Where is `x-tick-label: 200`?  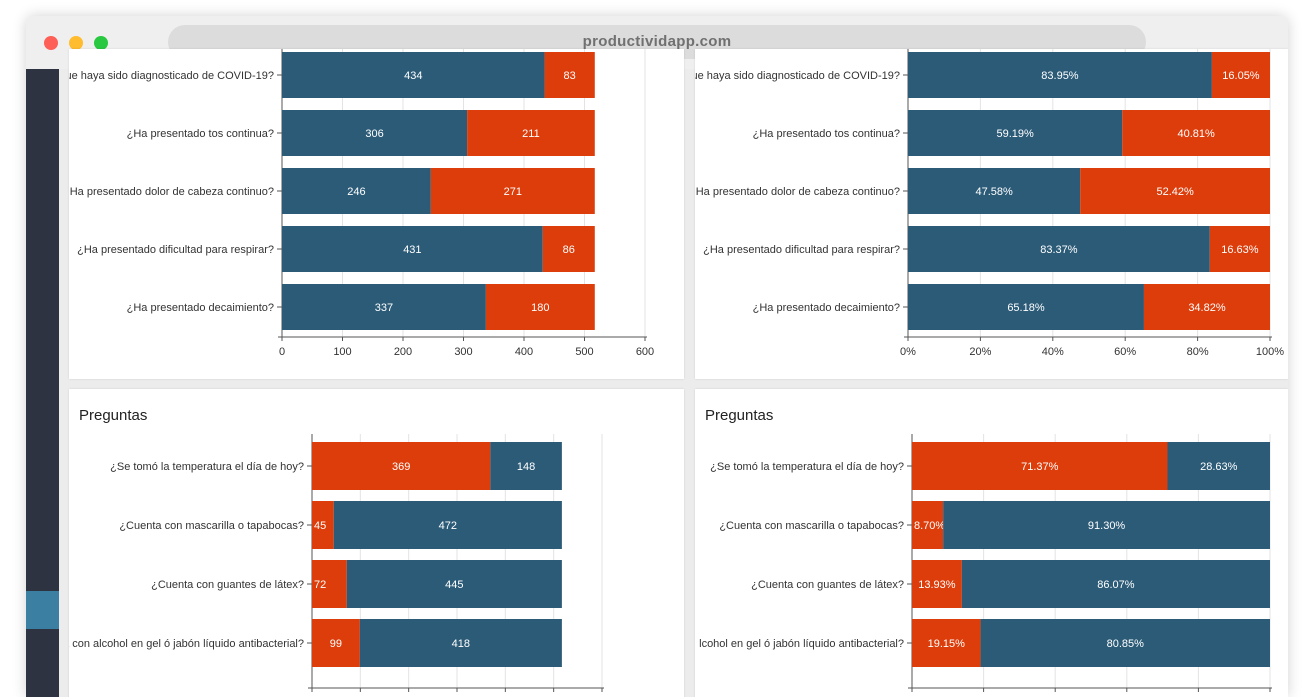
x-tick-label: 200 is located at coordinates (403, 352).